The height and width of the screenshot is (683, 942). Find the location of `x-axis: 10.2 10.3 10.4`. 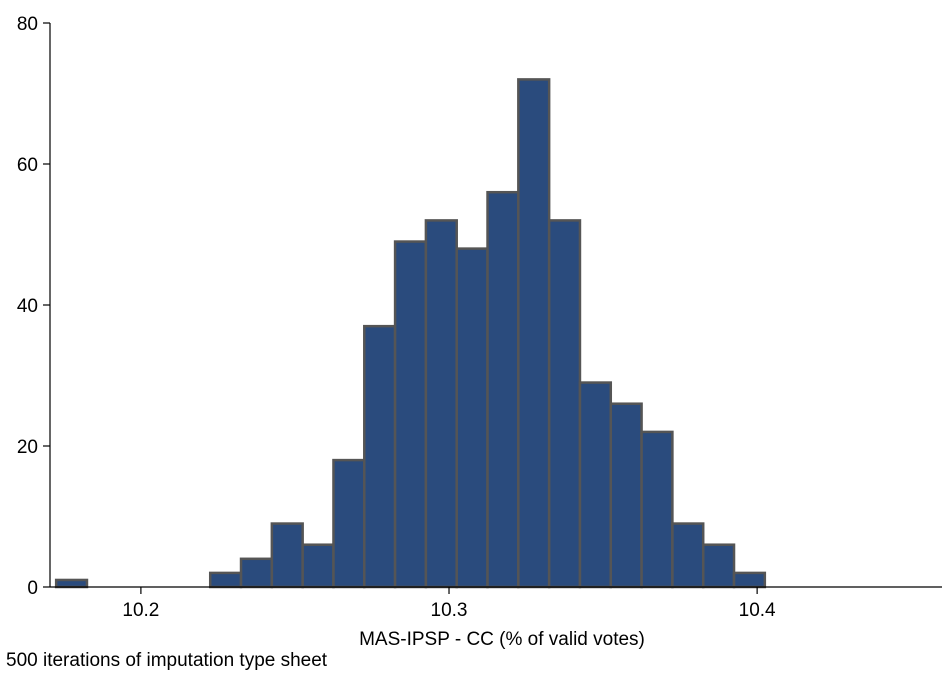

x-axis: 10.2 10.3 10.4 is located at coordinates (496, 603).